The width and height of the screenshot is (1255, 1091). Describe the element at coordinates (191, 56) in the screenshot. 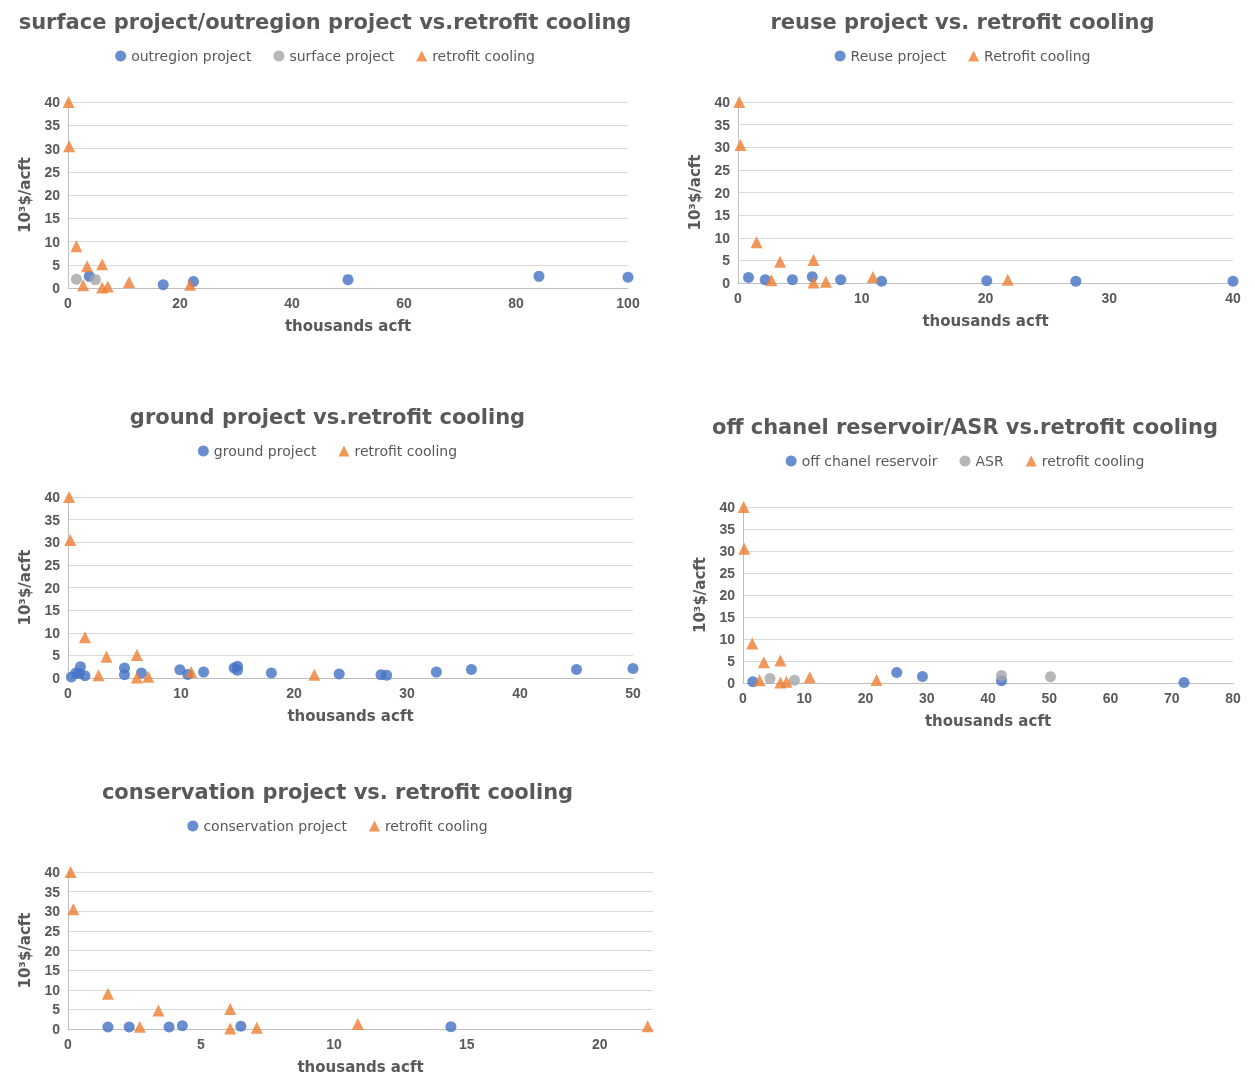

I see `legend-label: outregion project` at that location.